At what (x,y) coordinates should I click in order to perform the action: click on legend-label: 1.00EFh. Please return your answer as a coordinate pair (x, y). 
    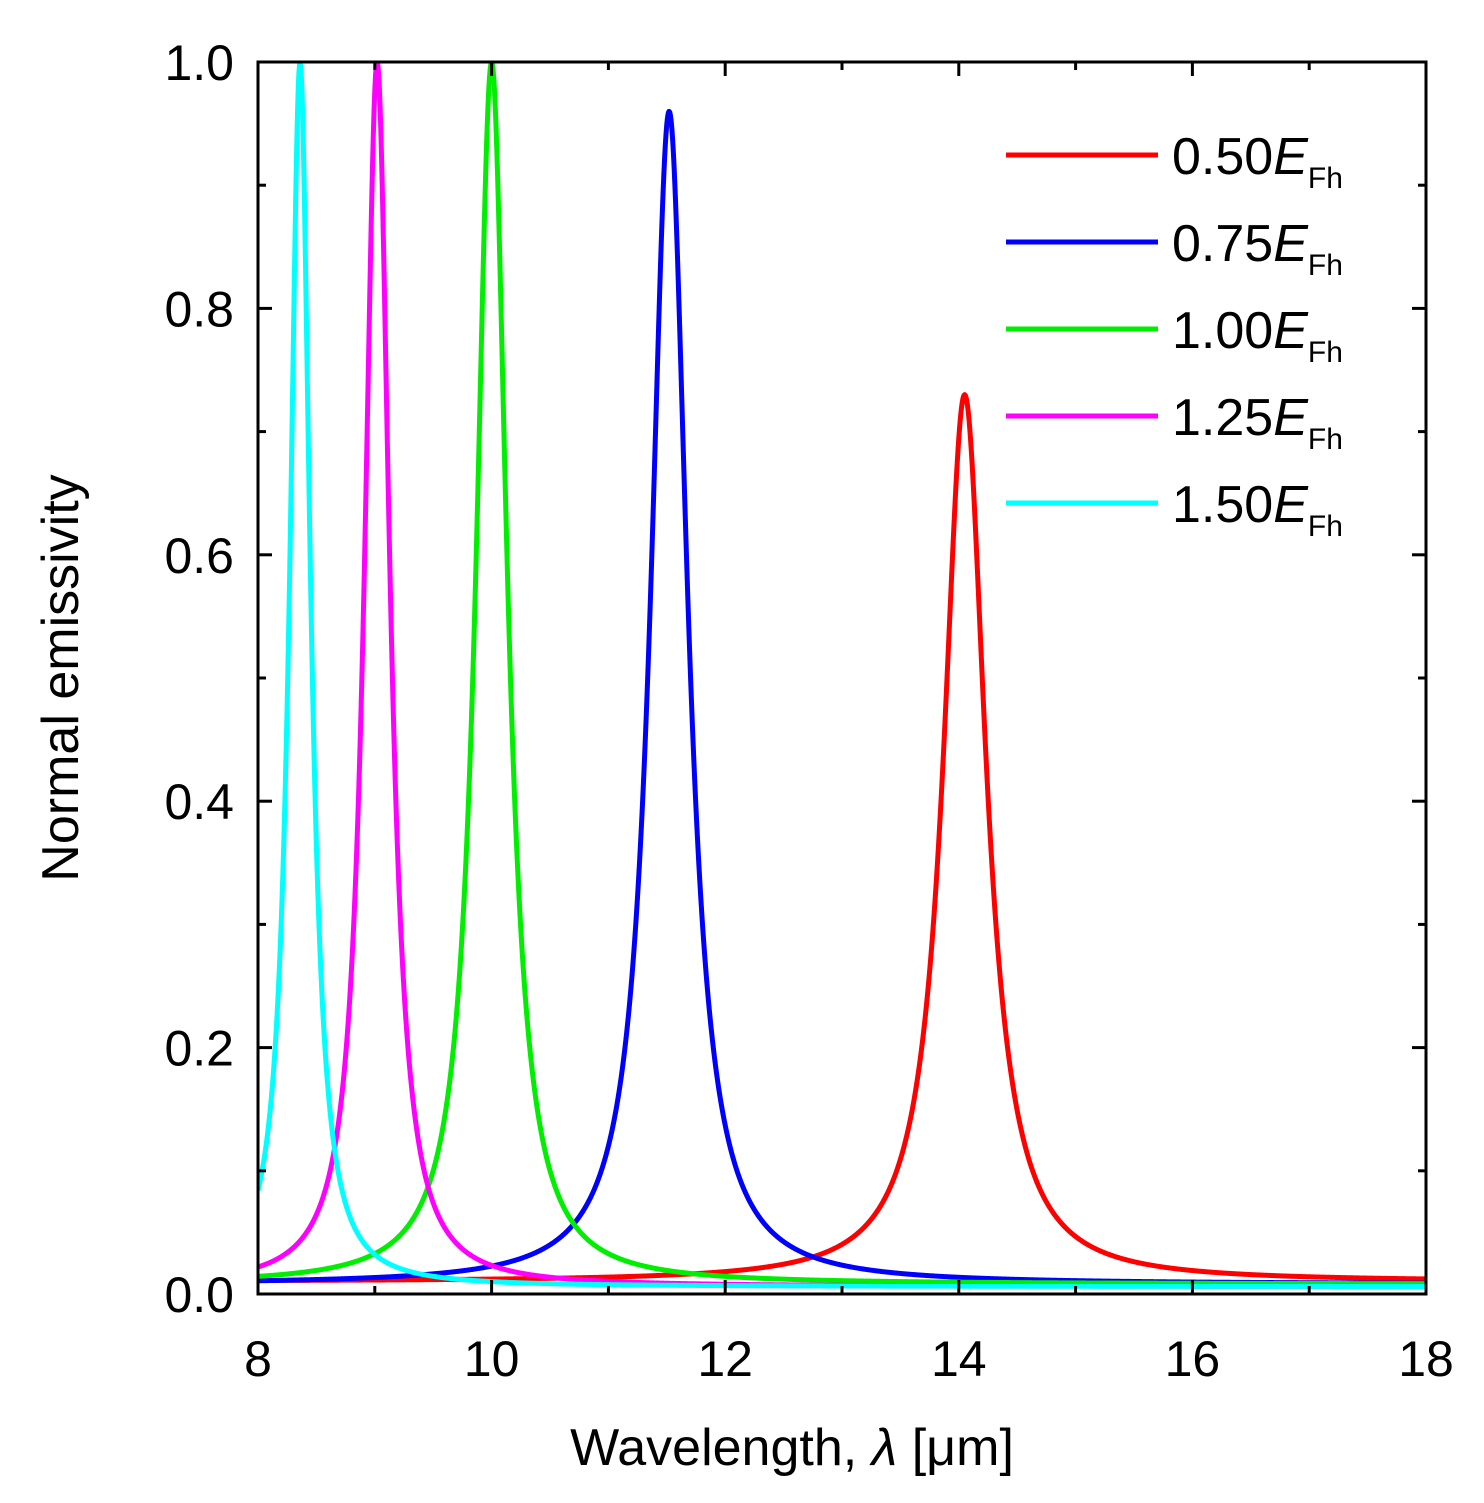
    Looking at the image, I should click on (1257, 335).